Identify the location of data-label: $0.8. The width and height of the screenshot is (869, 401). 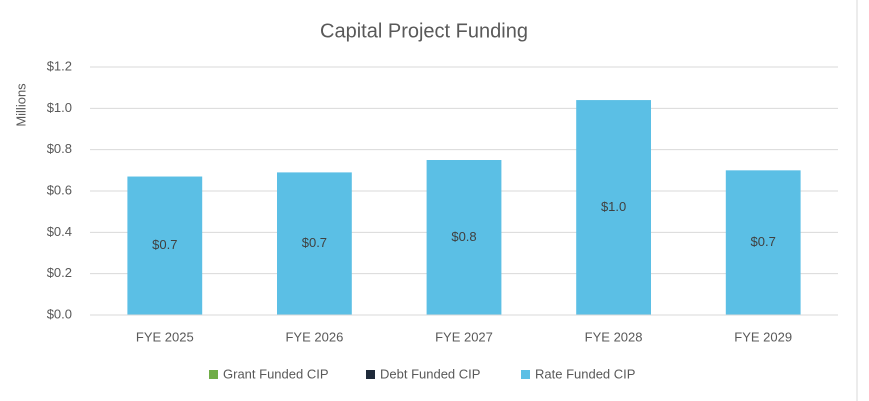
(463, 236).